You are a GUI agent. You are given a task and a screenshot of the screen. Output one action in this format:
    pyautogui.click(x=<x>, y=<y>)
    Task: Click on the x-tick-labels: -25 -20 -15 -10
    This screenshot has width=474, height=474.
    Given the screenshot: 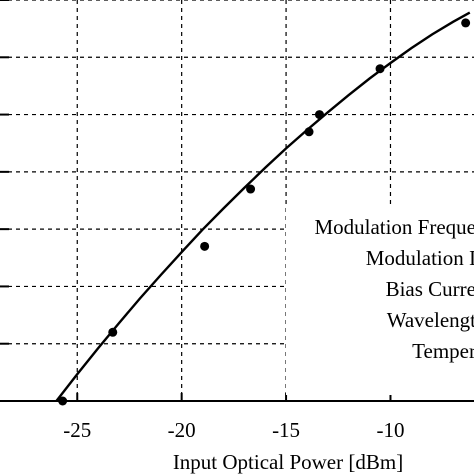 What is the action you would take?
    pyautogui.click(x=233, y=430)
    